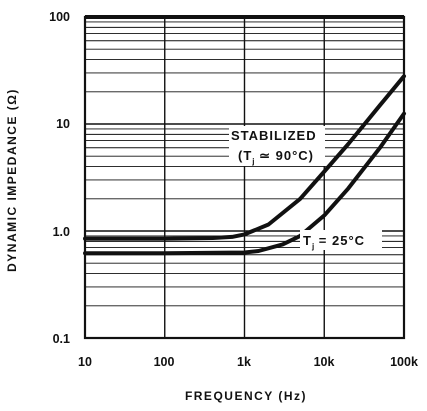 The height and width of the screenshot is (411, 427). I want to click on stabilized-label-line2: (Tj ≃ 90°C), so click(276, 157).